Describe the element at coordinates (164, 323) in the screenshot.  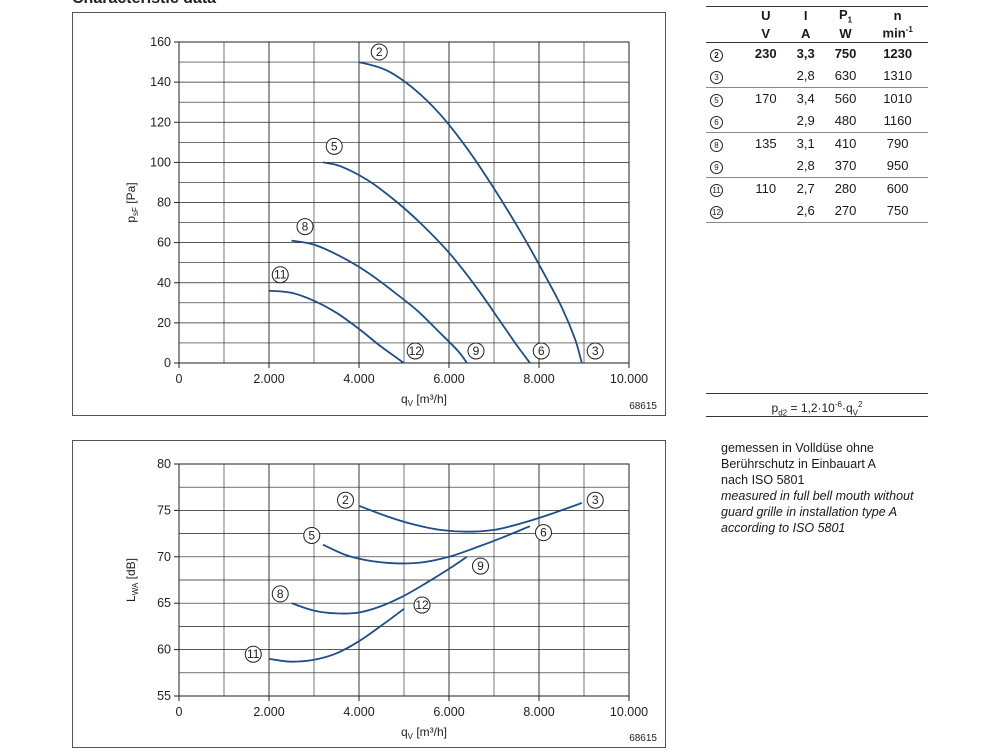
I see `y-tick-label: 20` at that location.